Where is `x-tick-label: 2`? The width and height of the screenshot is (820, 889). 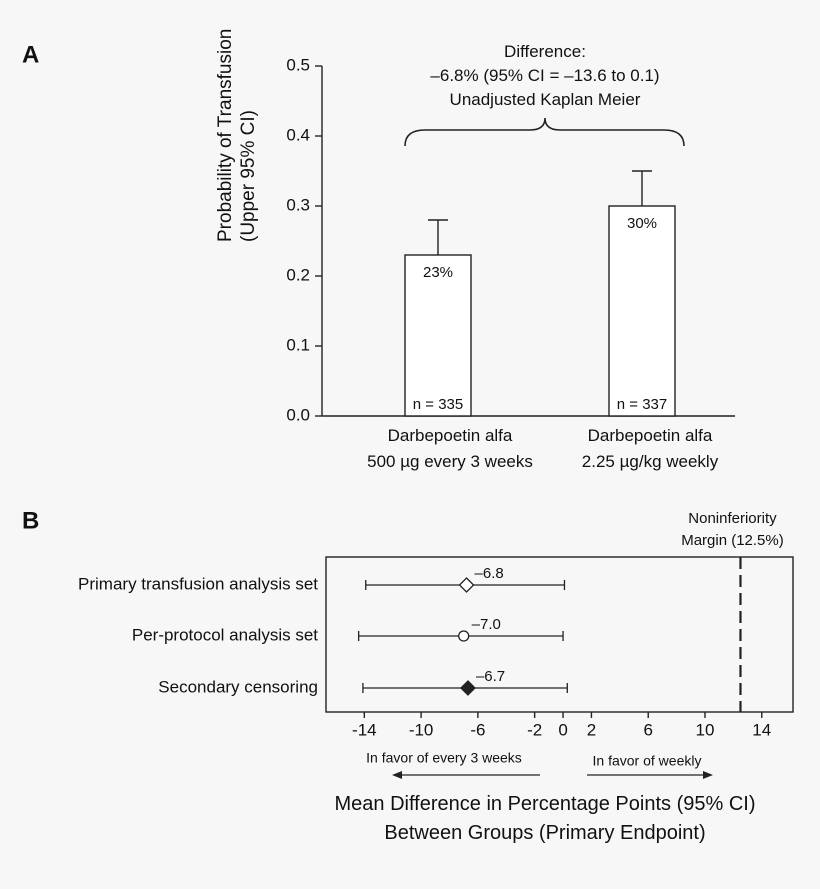 x-tick-label: 2 is located at coordinates (591, 729).